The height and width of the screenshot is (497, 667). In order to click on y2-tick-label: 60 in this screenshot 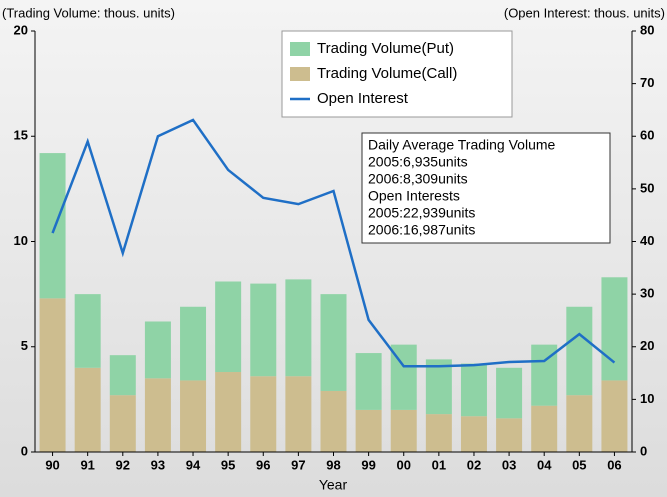, I will do `click(647, 135)`.